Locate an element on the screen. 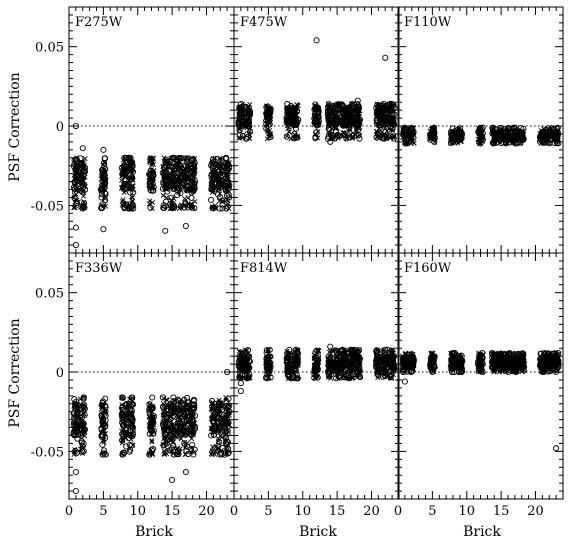  x-tick-label: 20 is located at coordinates (535, 511).